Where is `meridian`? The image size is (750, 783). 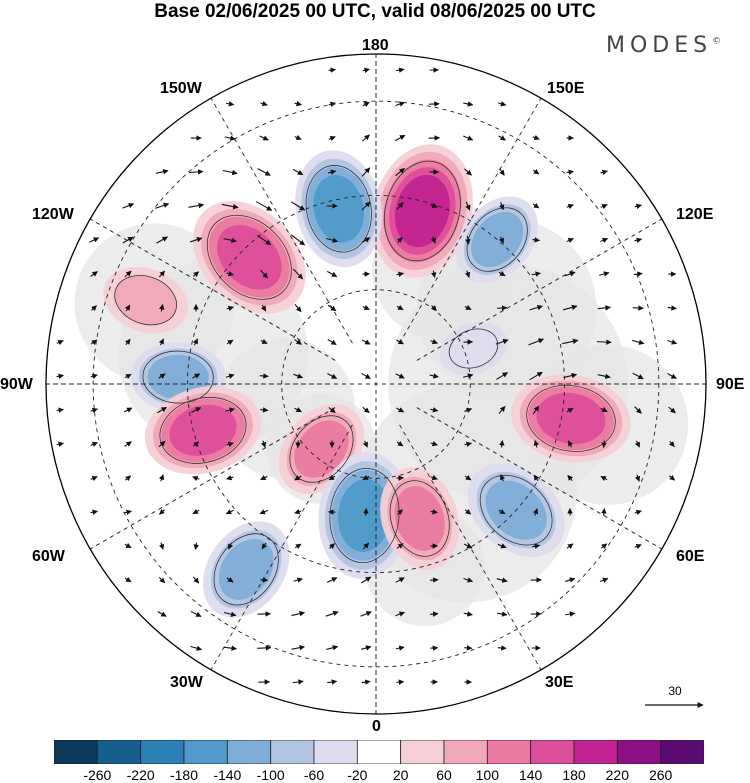 meridian is located at coordinates (476, 557).